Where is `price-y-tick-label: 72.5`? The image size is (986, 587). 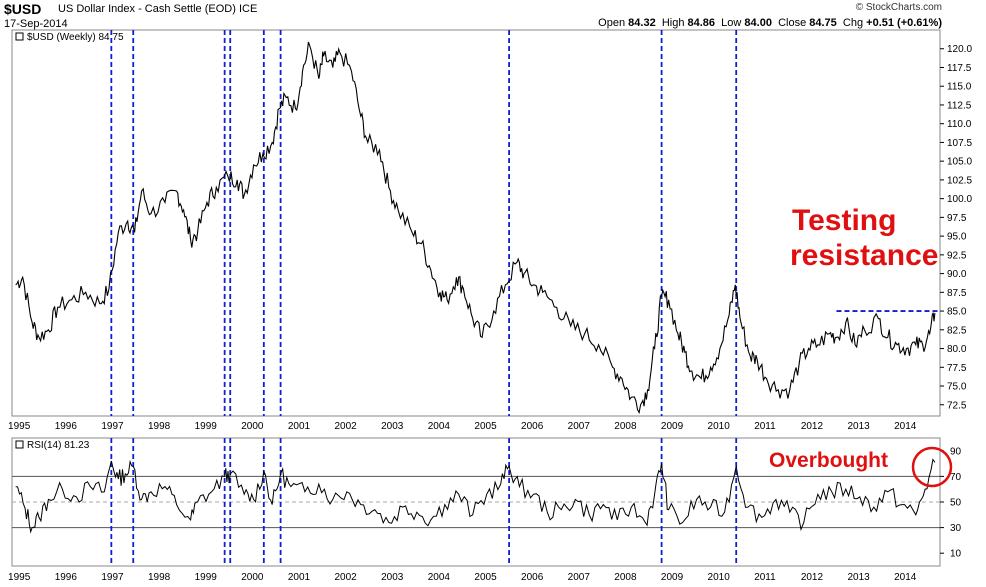 price-y-tick-label: 72.5 is located at coordinates (957, 405).